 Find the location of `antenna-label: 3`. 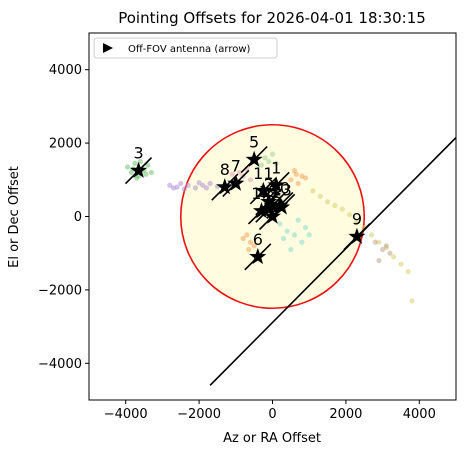

antenna-label: 3 is located at coordinates (138, 153).